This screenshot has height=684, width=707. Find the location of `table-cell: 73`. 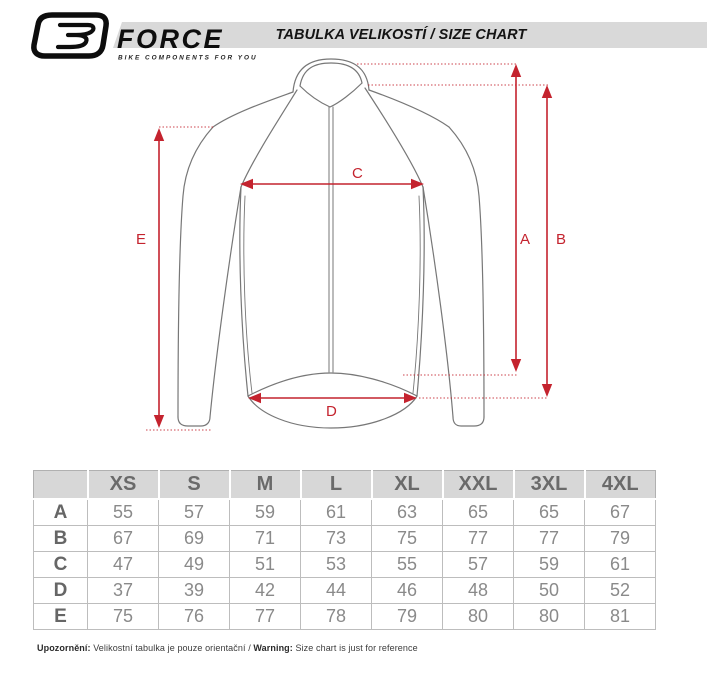

table-cell: 73 is located at coordinates (336, 538).